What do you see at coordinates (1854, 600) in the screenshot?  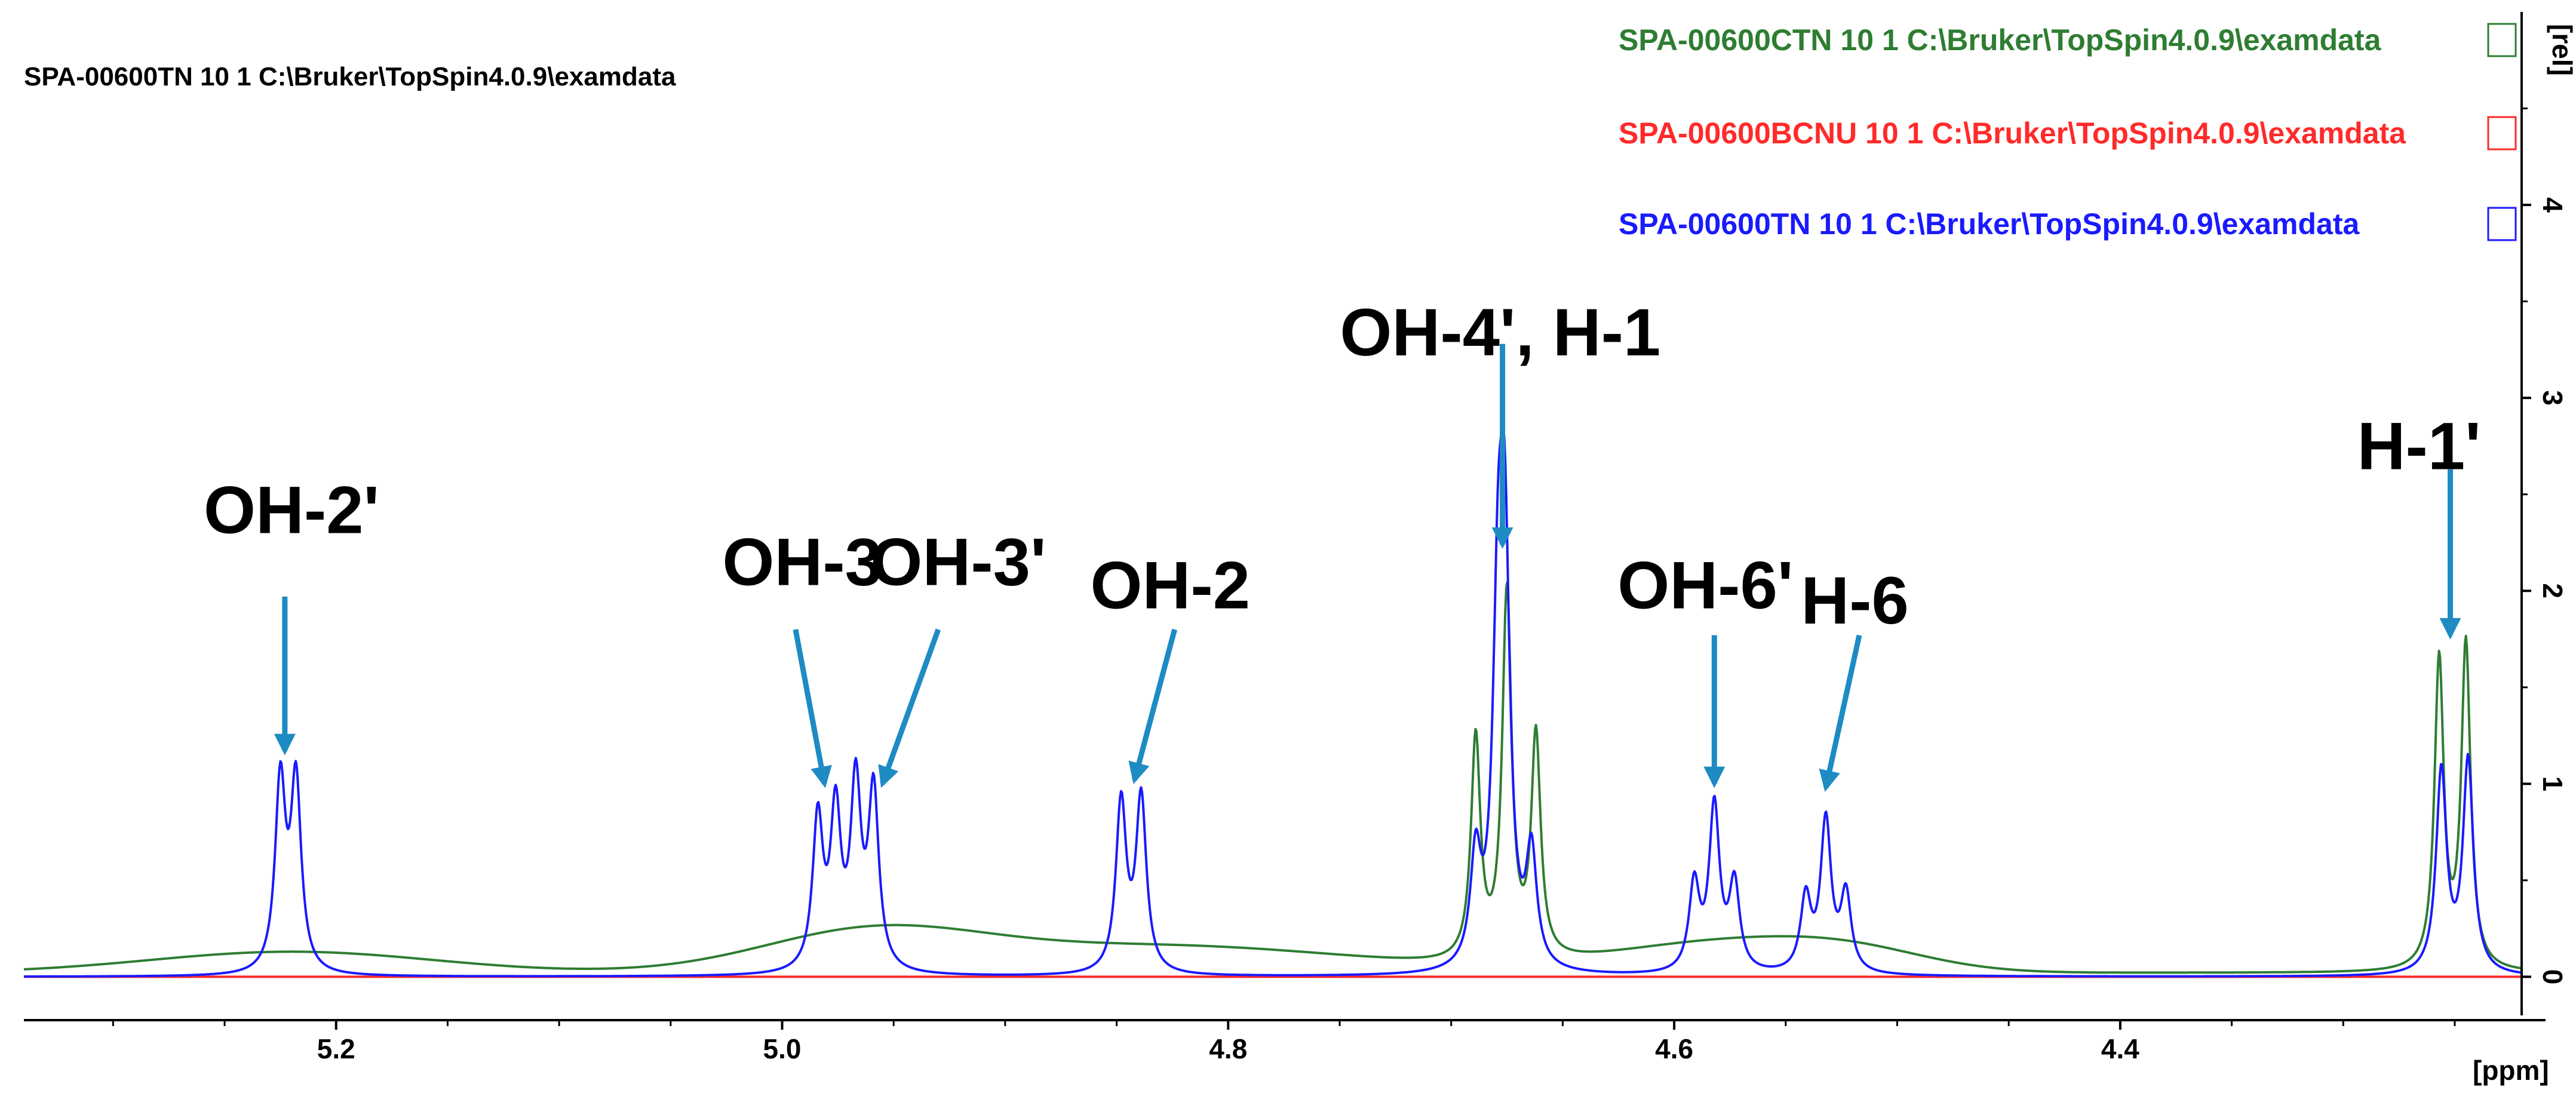 I see `peak-annotation-label: H-6` at bounding box center [1854, 600].